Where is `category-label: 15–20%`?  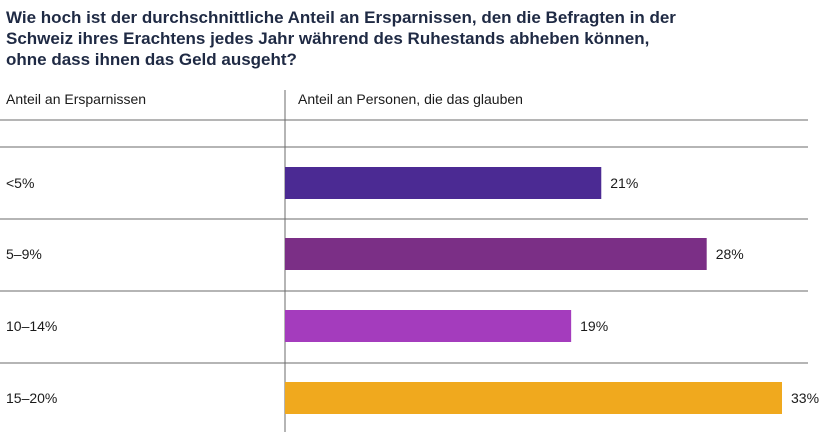 category-label: 15–20% is located at coordinates (31, 398).